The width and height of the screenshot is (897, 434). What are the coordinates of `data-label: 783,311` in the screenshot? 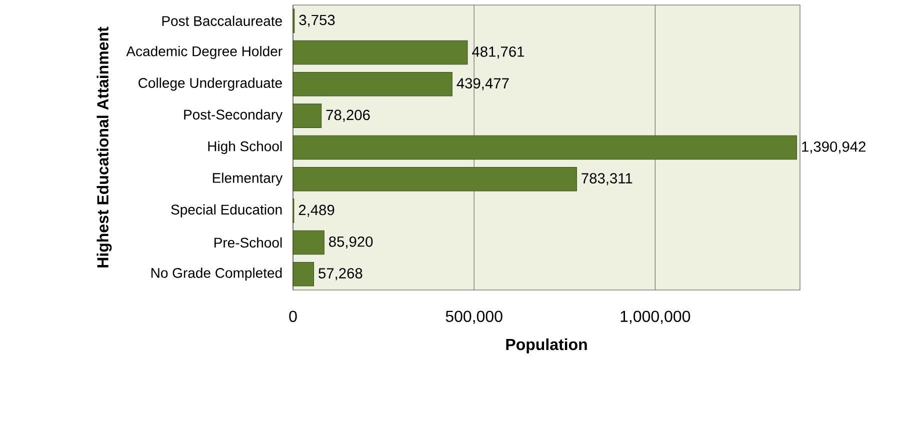 It's located at (607, 179).